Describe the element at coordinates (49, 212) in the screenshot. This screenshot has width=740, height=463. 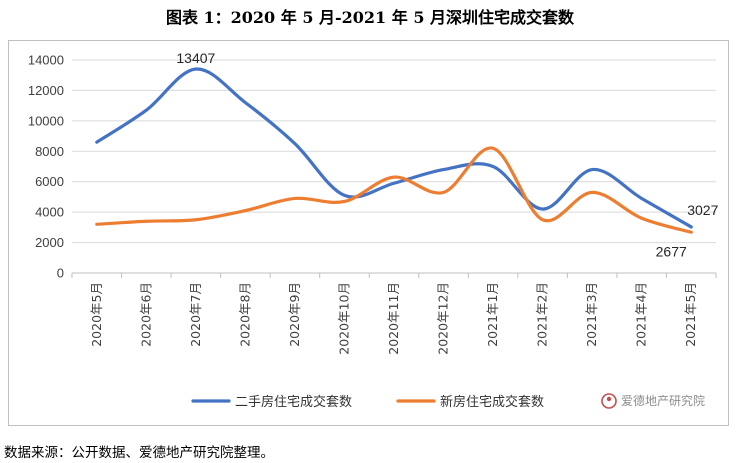
I see `y-tick-label: 4000` at that location.